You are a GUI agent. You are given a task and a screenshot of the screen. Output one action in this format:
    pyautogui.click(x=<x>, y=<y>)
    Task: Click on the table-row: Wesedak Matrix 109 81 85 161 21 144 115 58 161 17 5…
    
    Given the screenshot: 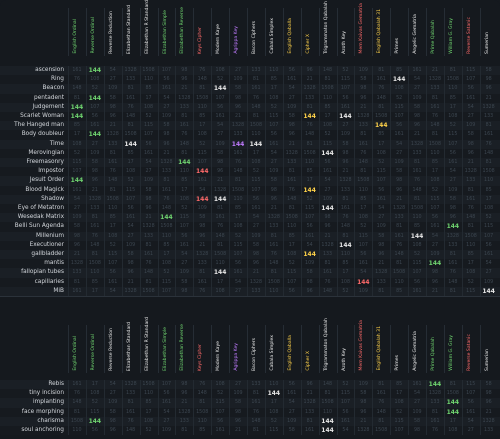 What is the action you would take?
    pyautogui.click(x=250, y=218)
    